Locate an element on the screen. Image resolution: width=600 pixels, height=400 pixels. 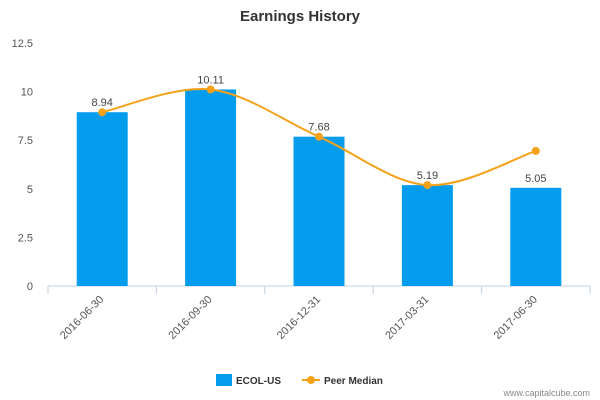
legend-swatch-peer-marker is located at coordinates (311, 380).